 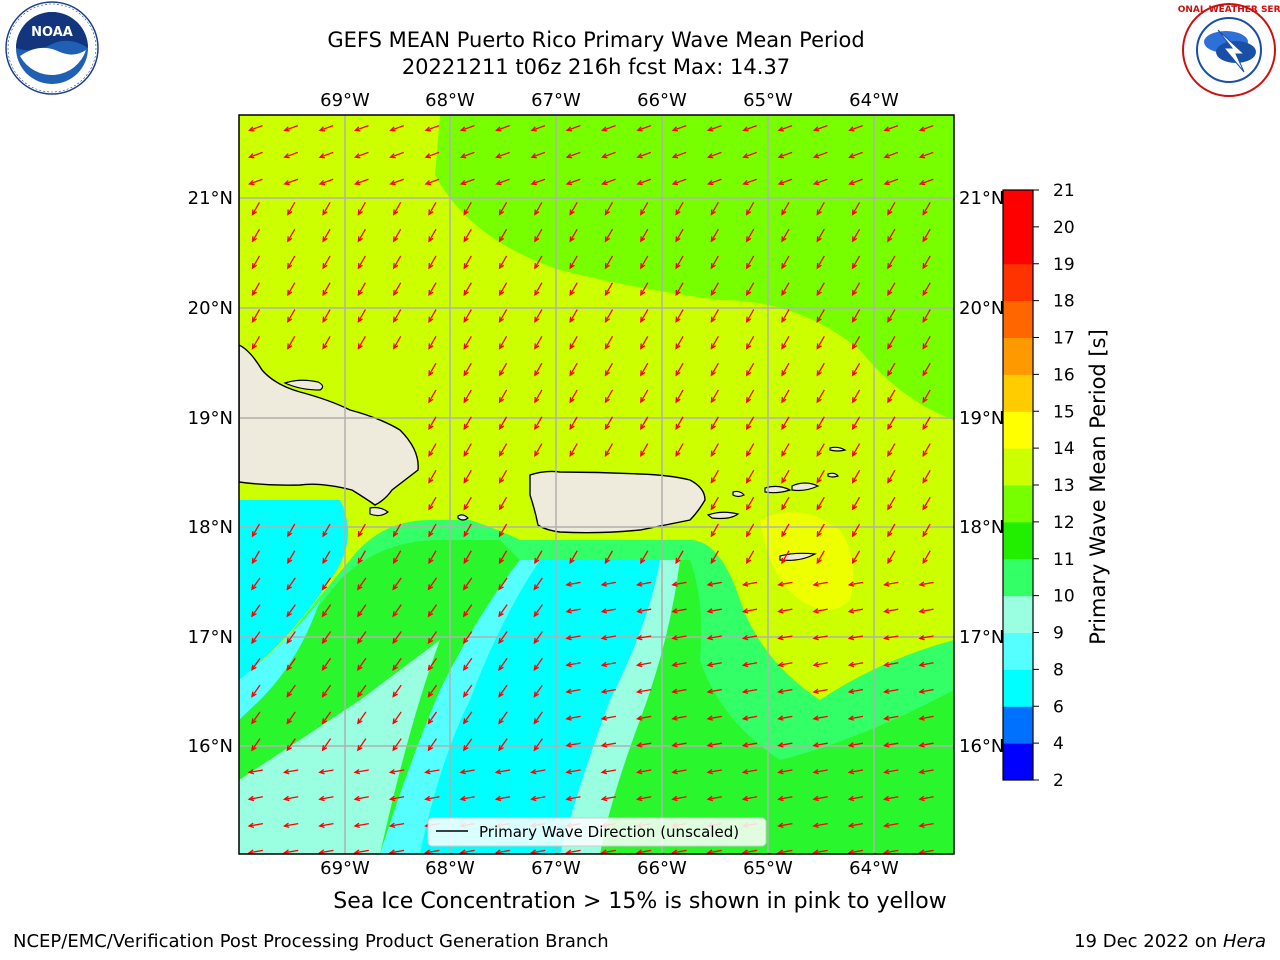 What do you see at coordinates (52, 32) in the screenshot?
I see `noaa-logo-text: NOAA` at bounding box center [52, 32].